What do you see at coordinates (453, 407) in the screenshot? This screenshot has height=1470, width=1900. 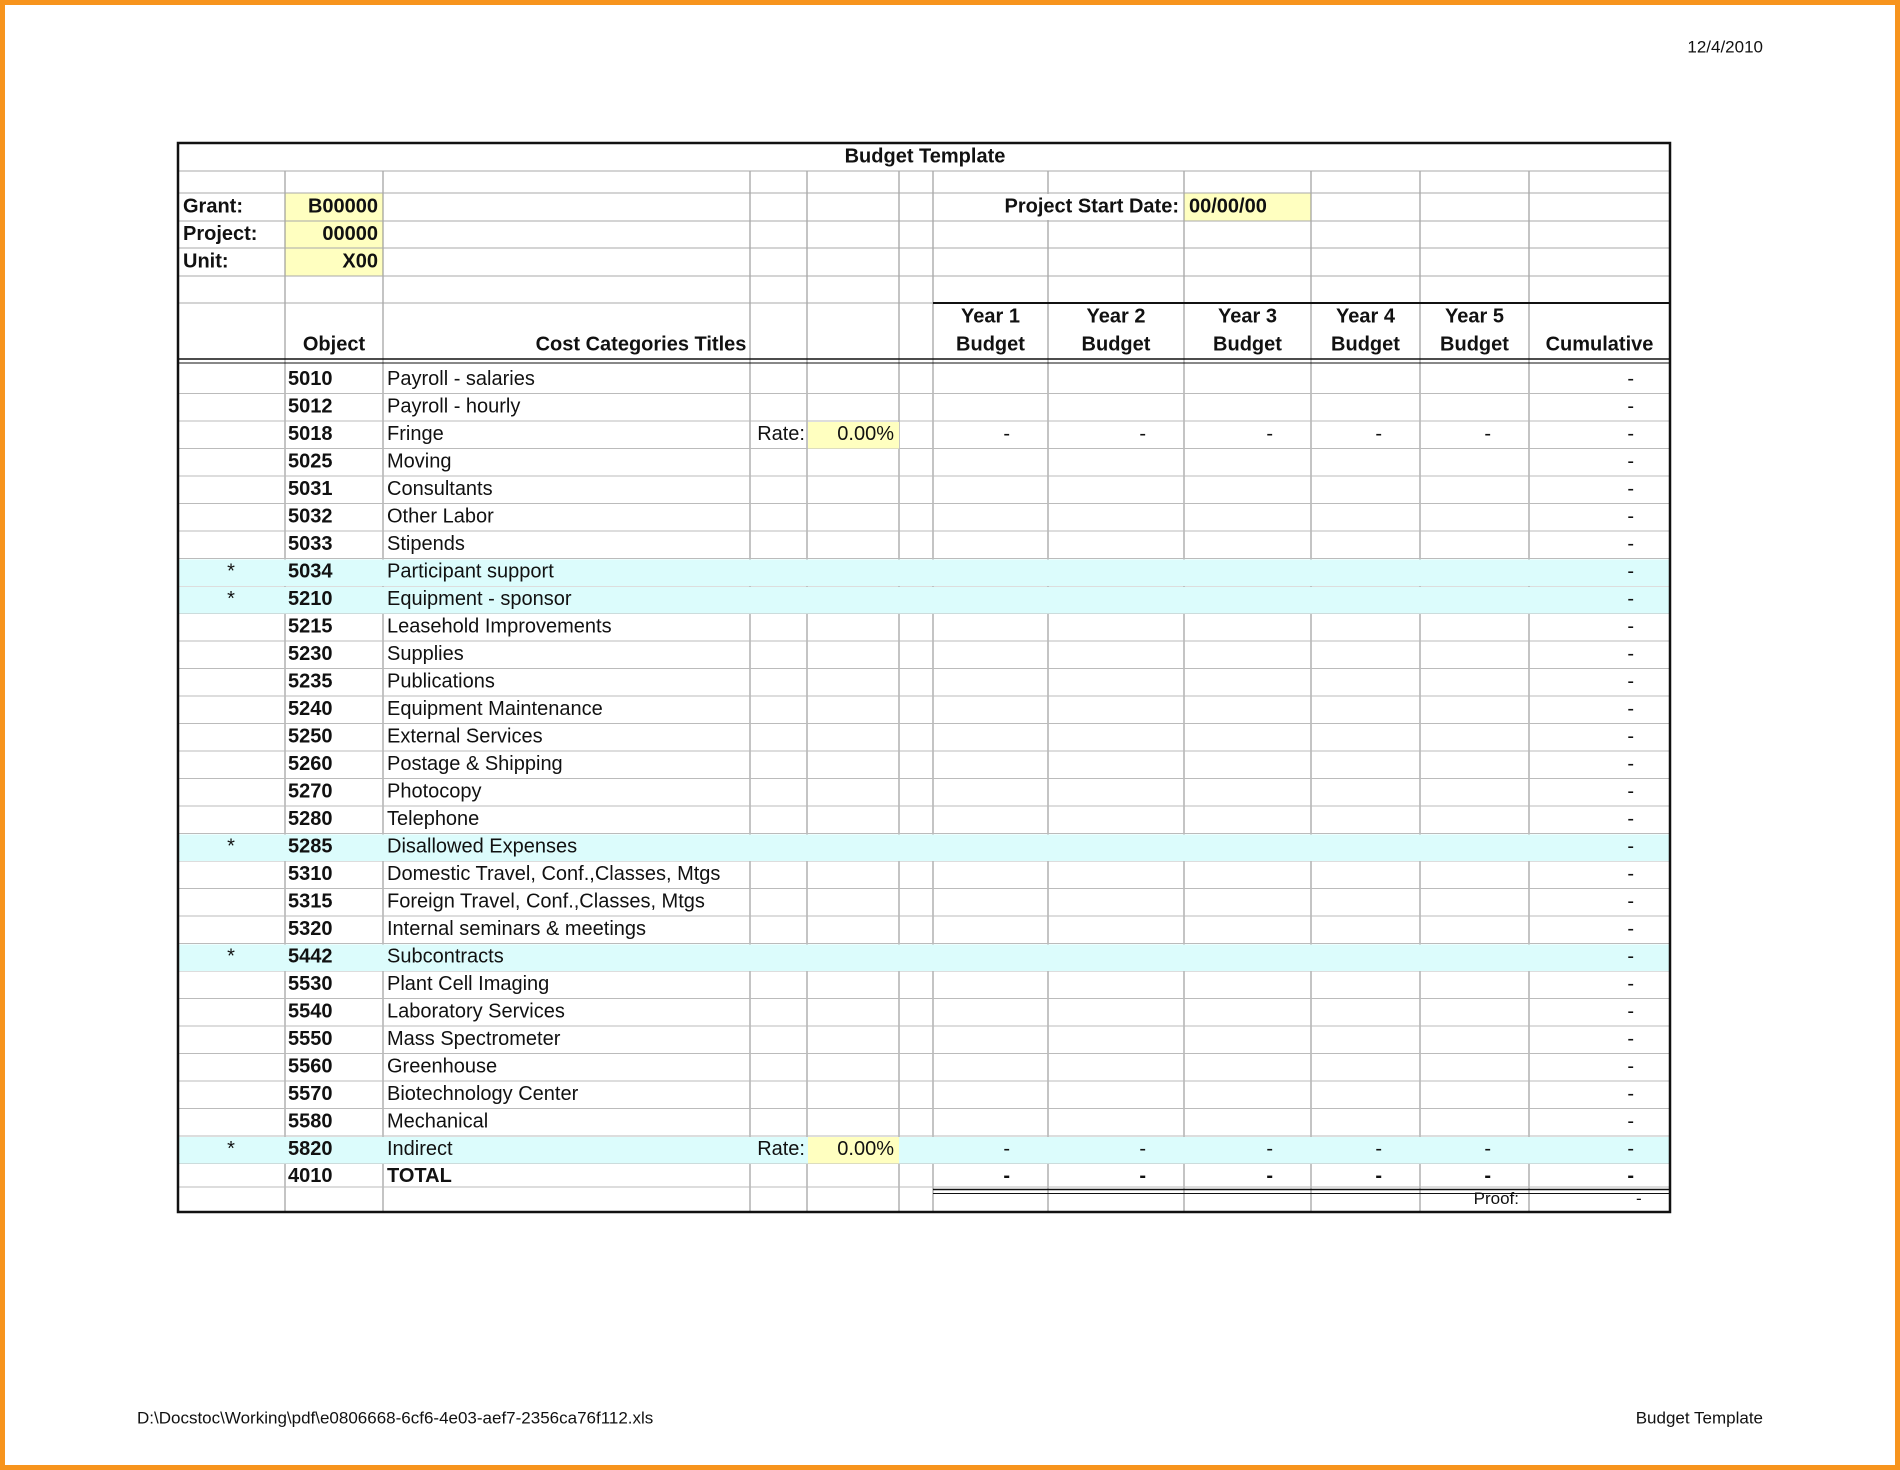 I see `category-title: Payroll - hourly` at bounding box center [453, 407].